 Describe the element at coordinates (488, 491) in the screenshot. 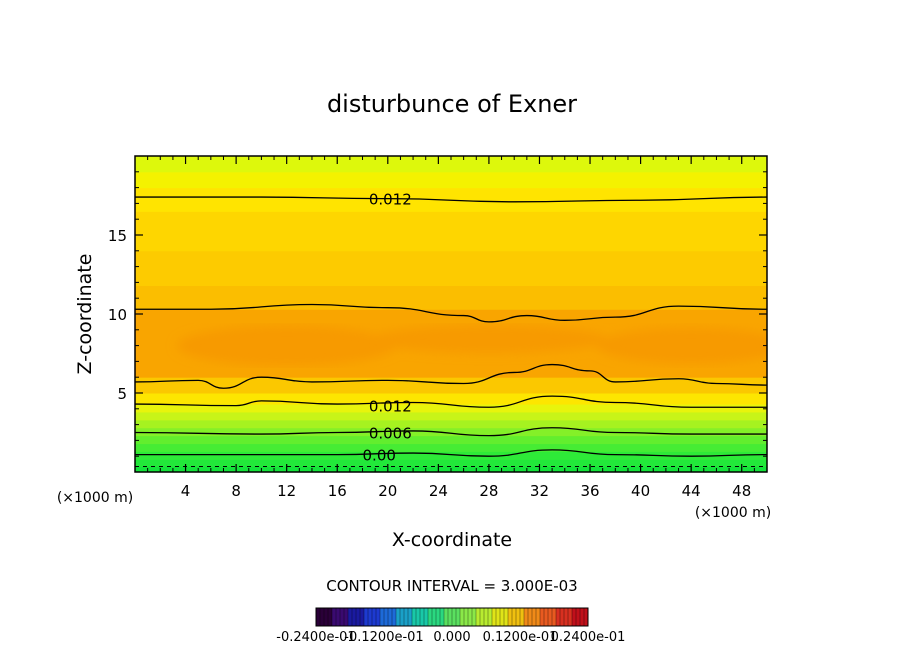

I see `x-tick-label-6: 28` at that location.